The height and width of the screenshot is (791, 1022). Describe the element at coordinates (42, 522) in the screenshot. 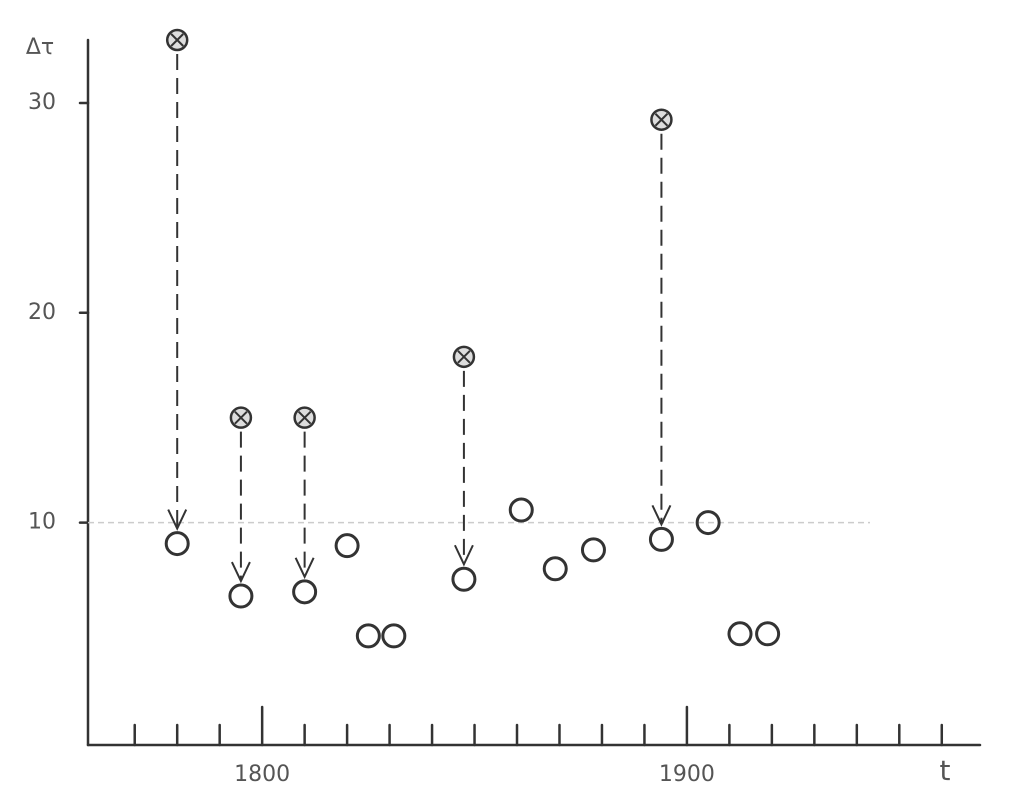

I see `y-tick-label: 10` at that location.